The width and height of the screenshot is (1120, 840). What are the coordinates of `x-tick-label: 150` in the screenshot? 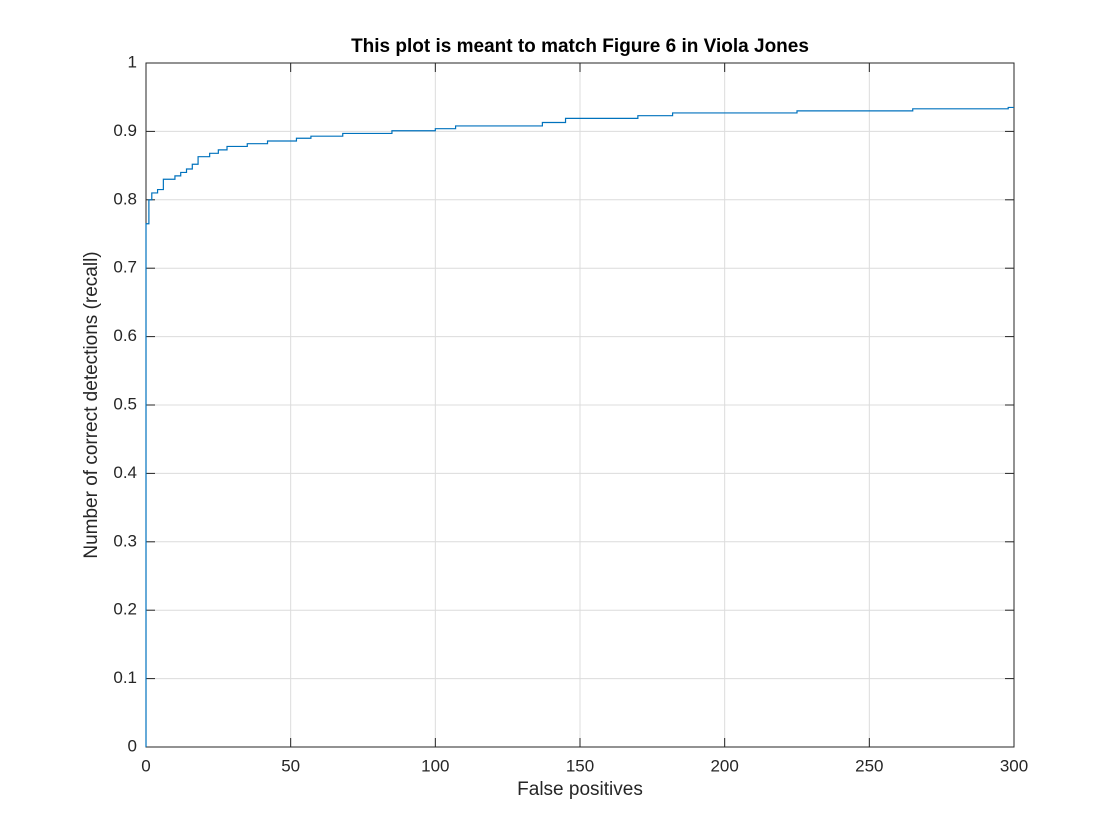 It's located at (580, 765).